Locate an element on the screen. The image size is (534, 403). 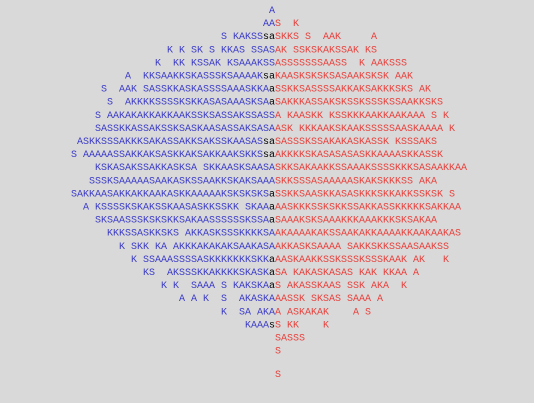
blue-segment: S AAAAASSAKKAKSASKKAKSAKKAAKSKKS is located at coordinates (167, 155).